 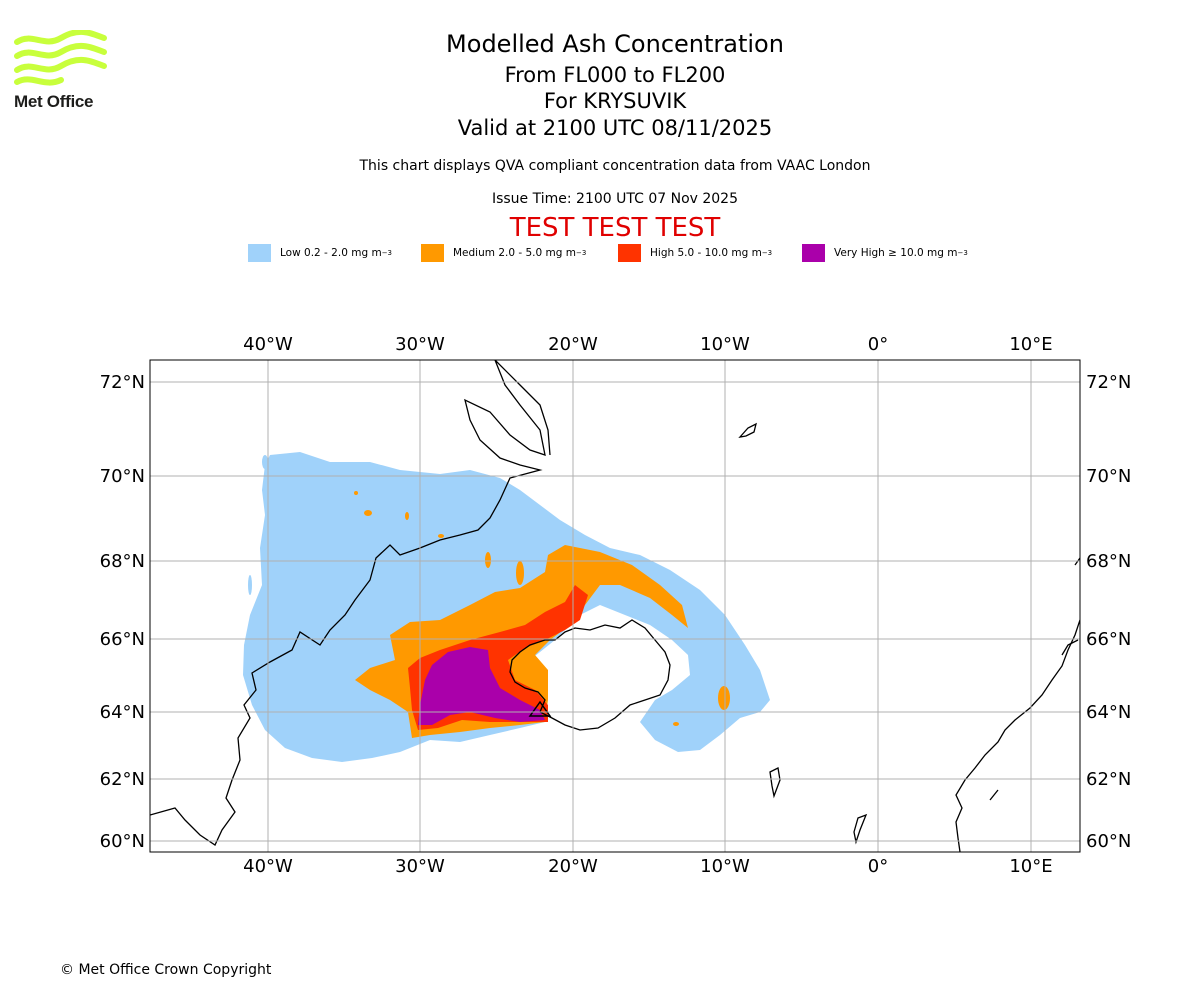 I want to click on met-office-logo: Met Office, so click(x=61, y=71).